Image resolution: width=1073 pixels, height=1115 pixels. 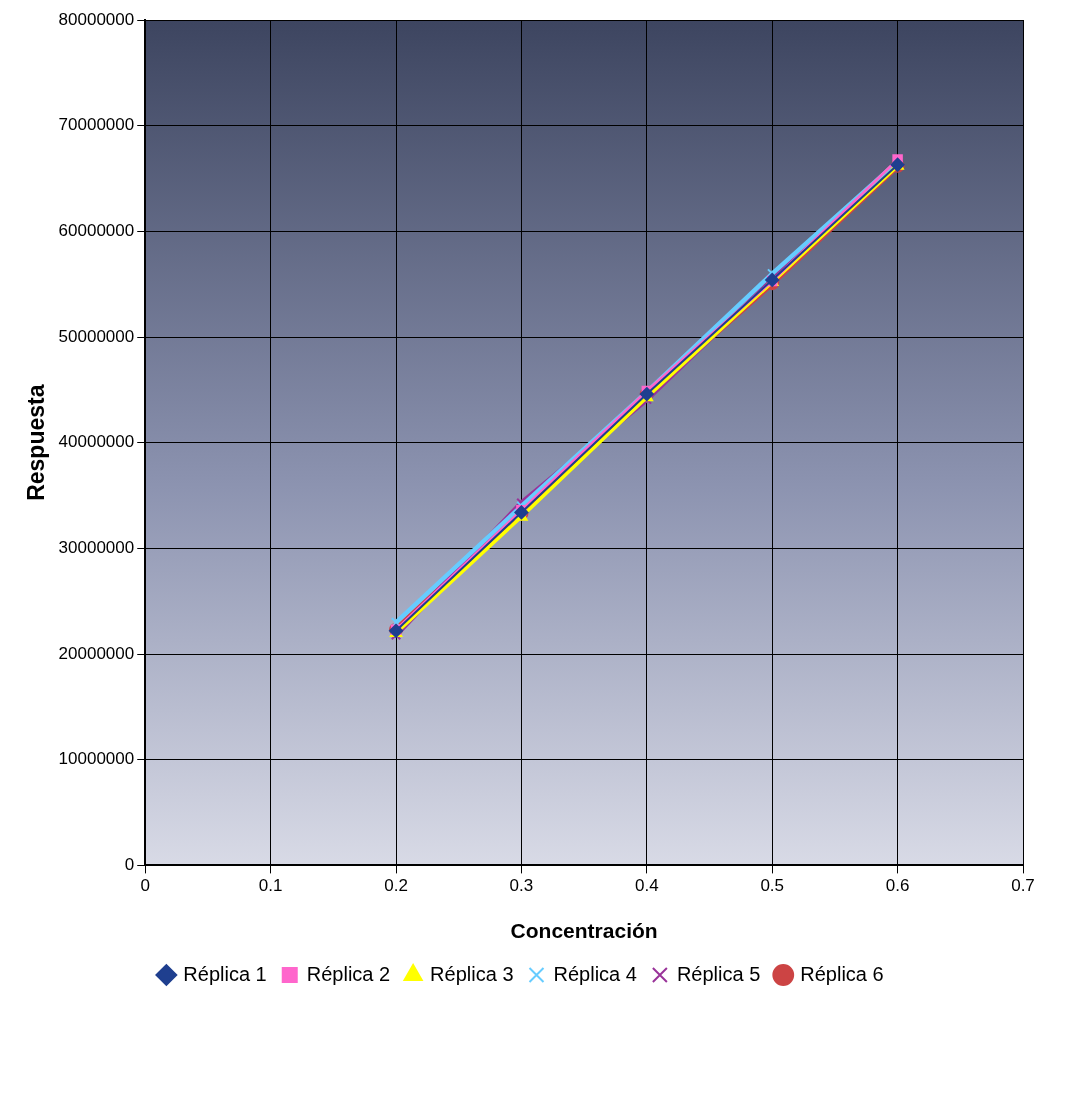 I want to click on x-tick-label: 0.4, so click(x=647, y=886).